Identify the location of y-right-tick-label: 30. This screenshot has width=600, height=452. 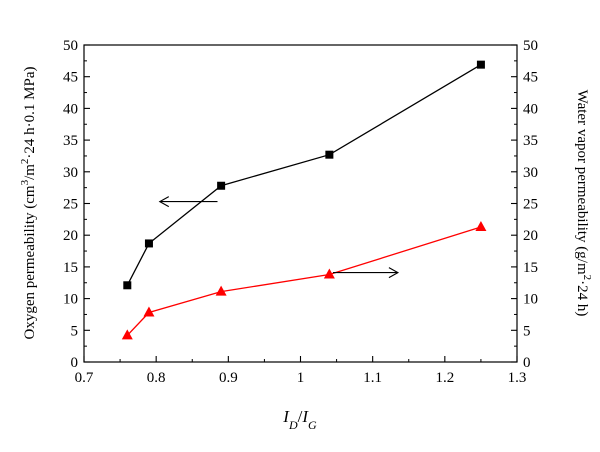
(530, 173).